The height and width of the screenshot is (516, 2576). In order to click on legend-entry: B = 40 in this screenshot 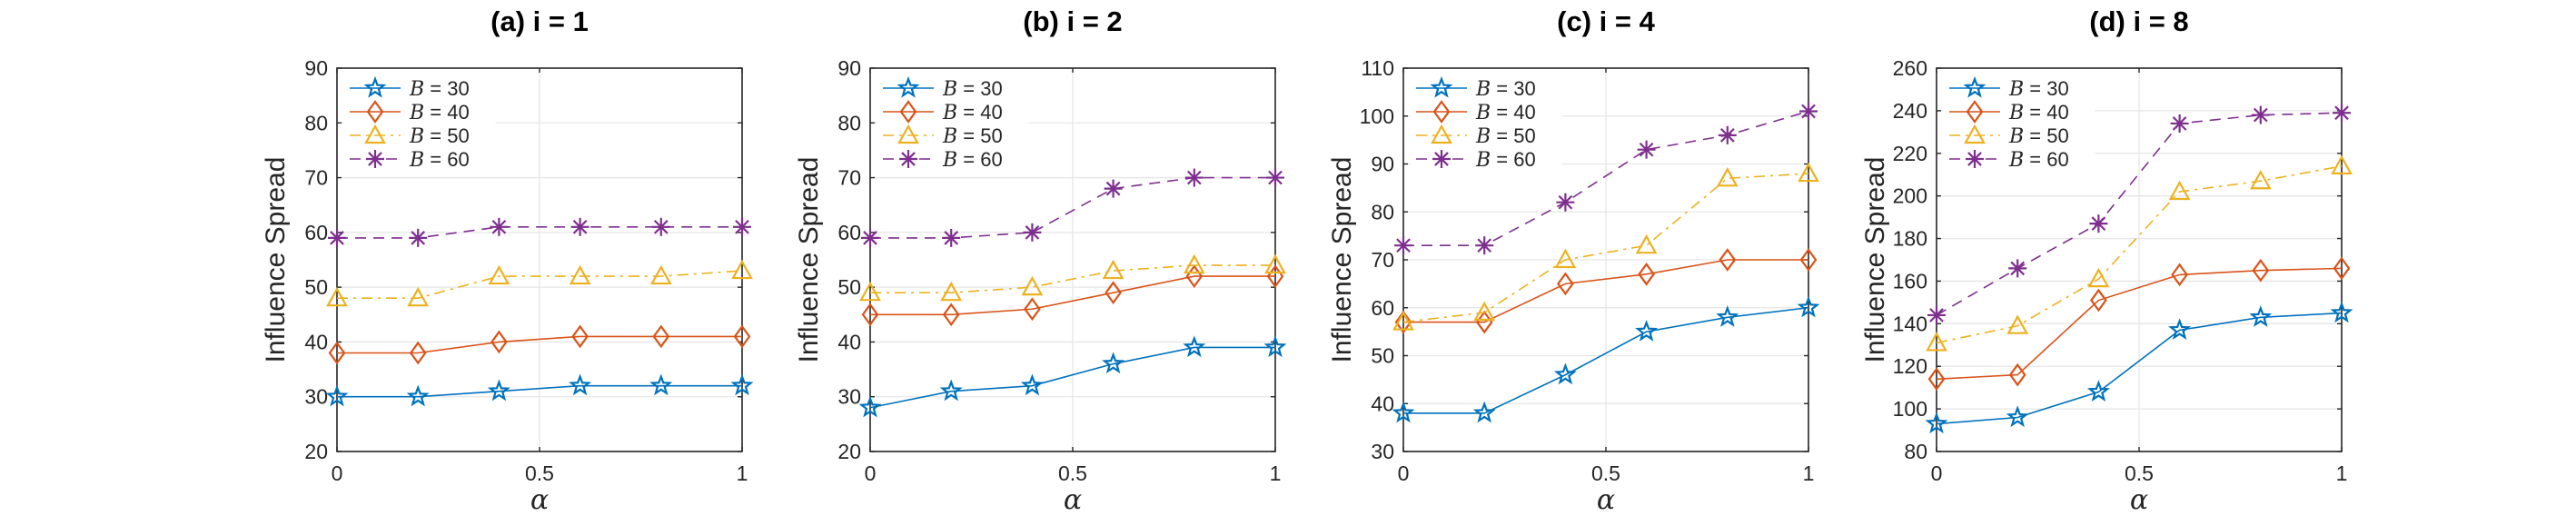, I will do `click(410, 112)`.